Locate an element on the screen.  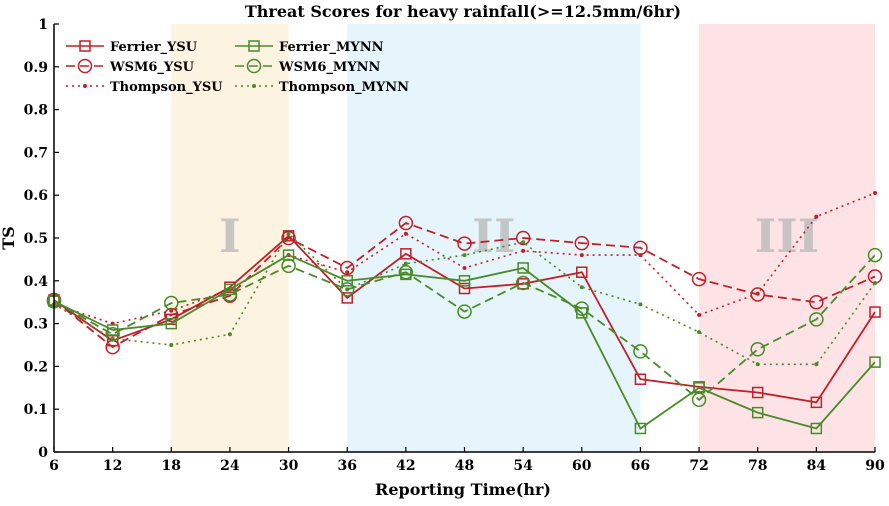
legend-marker-WSM6_YSU is located at coordinates (85, 66).